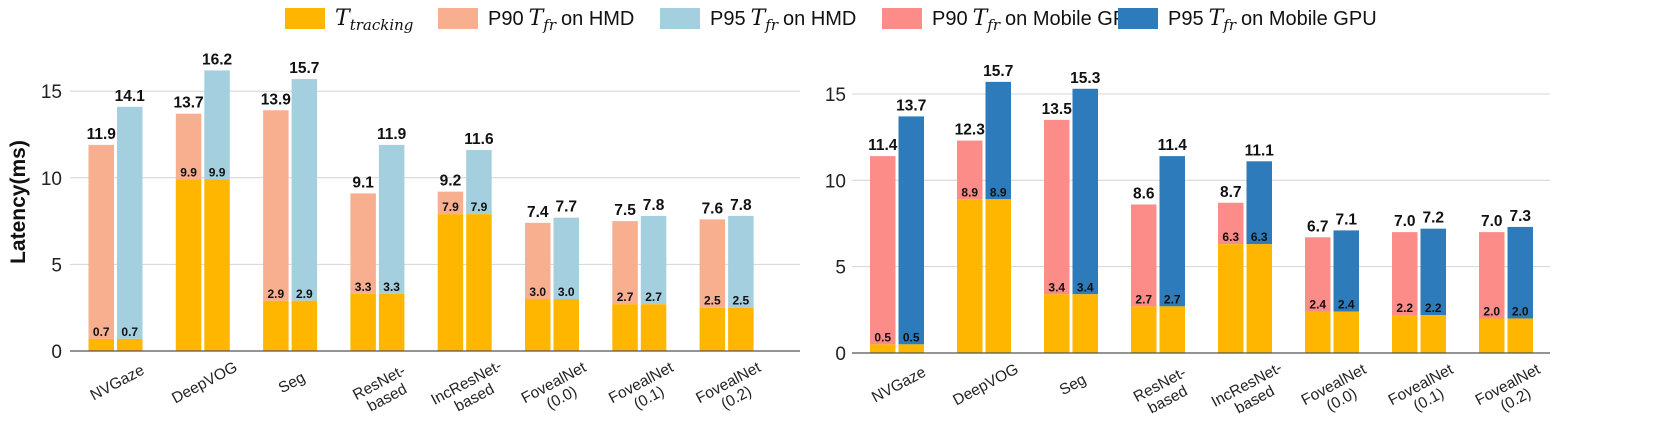 The height and width of the screenshot is (447, 1660). Describe the element at coordinates (566, 207) in the screenshot. I see `bar-total-label: 7.7` at that location.